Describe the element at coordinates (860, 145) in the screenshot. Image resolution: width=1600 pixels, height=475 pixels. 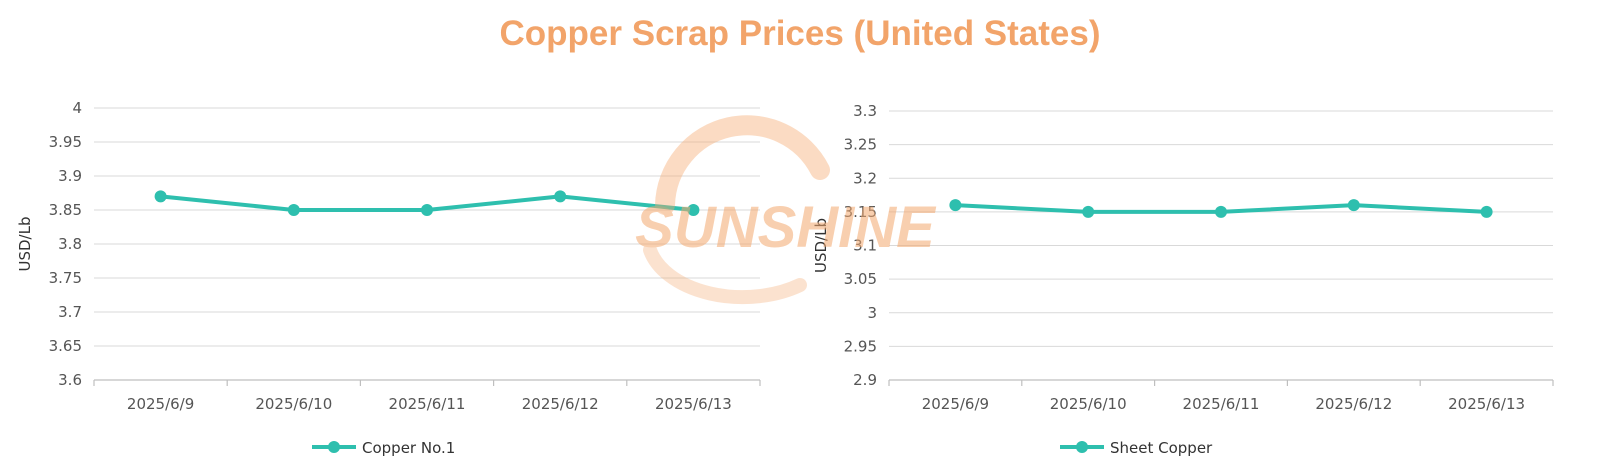
I see `y-tick-label: 3.25` at that location.